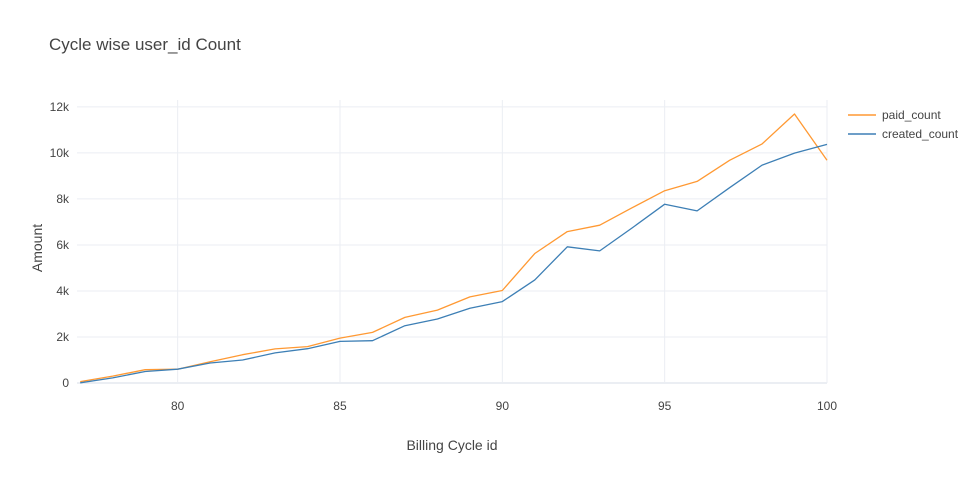 This screenshot has width=979, height=478. I want to click on x-axis-ticks: 80 85 90 95 100, so click(504, 406).